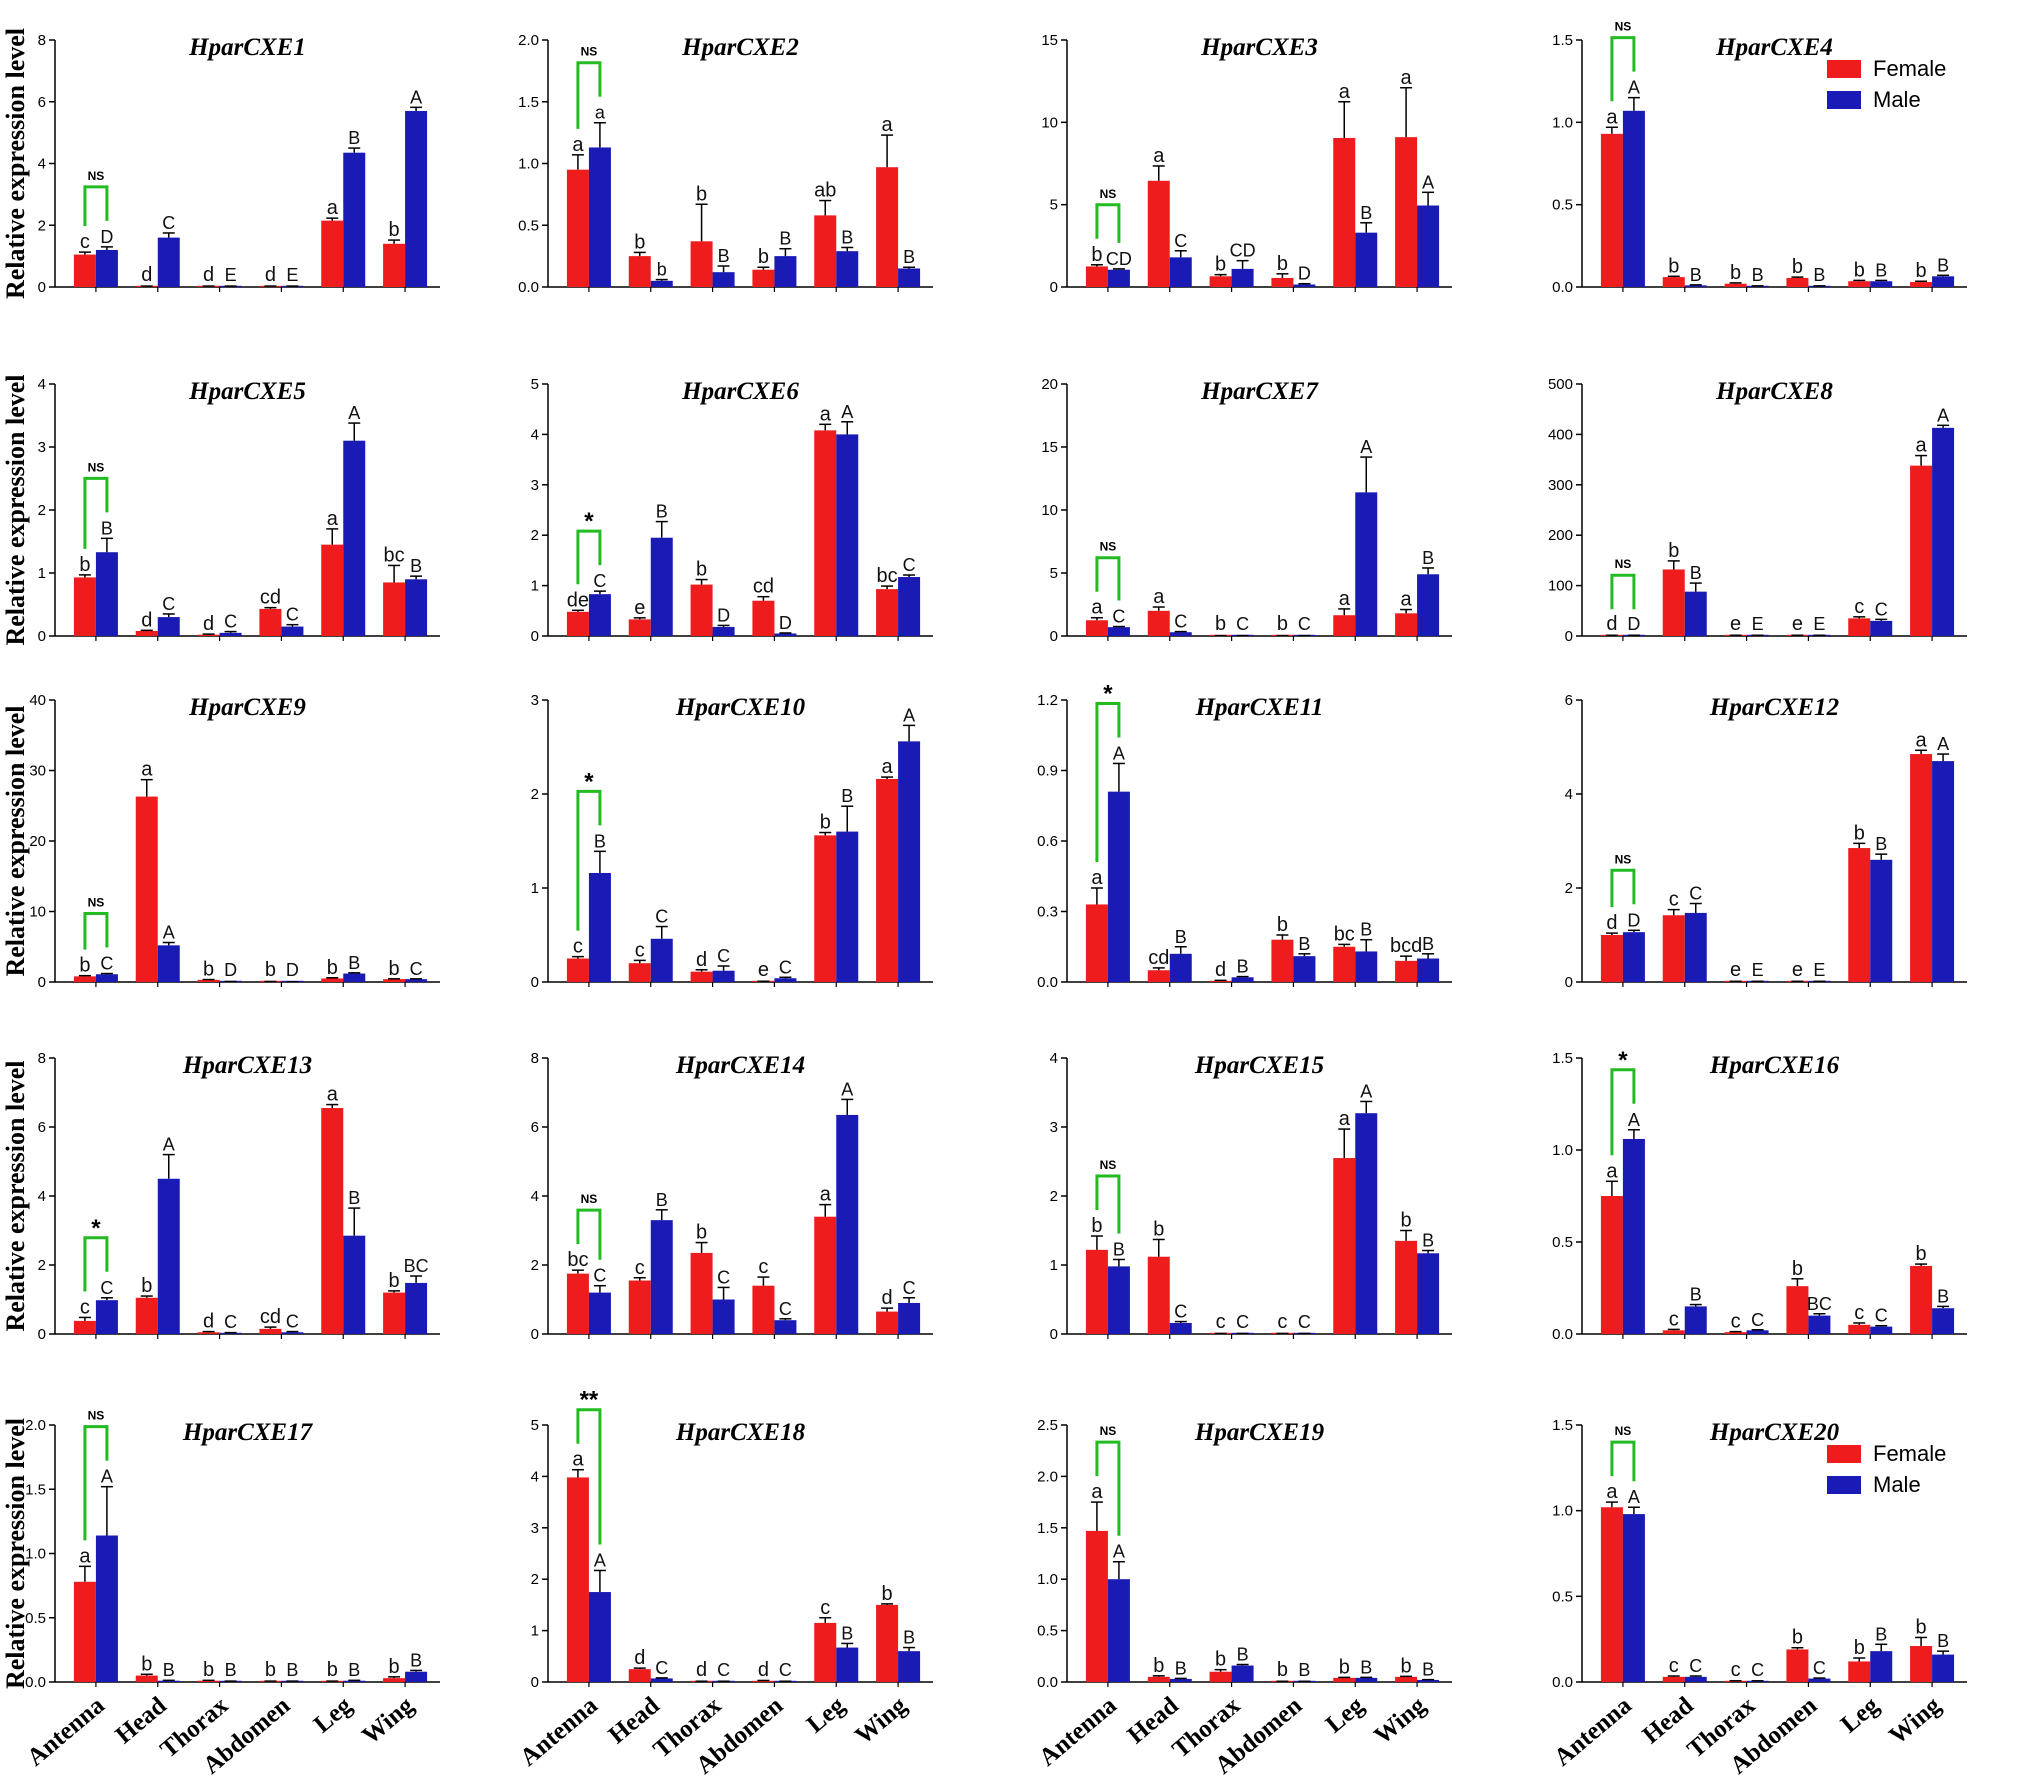  I want to click on female-letter: bc, so click(887, 576).